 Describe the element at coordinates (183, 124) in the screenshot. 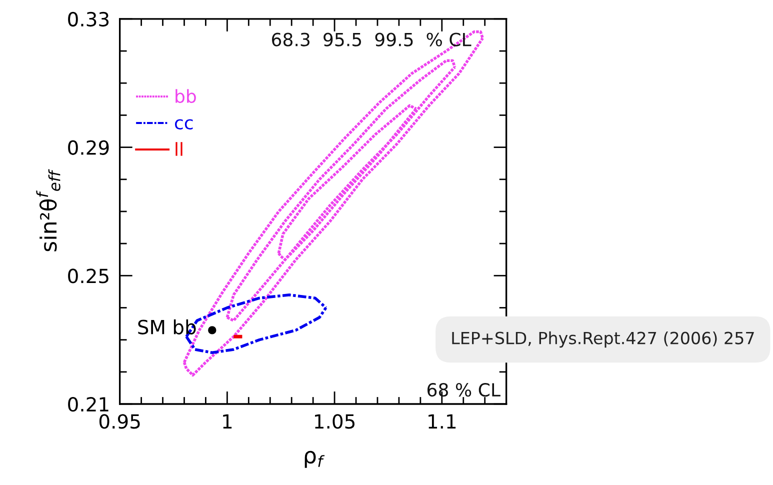

I see `legend-label: cc` at that location.